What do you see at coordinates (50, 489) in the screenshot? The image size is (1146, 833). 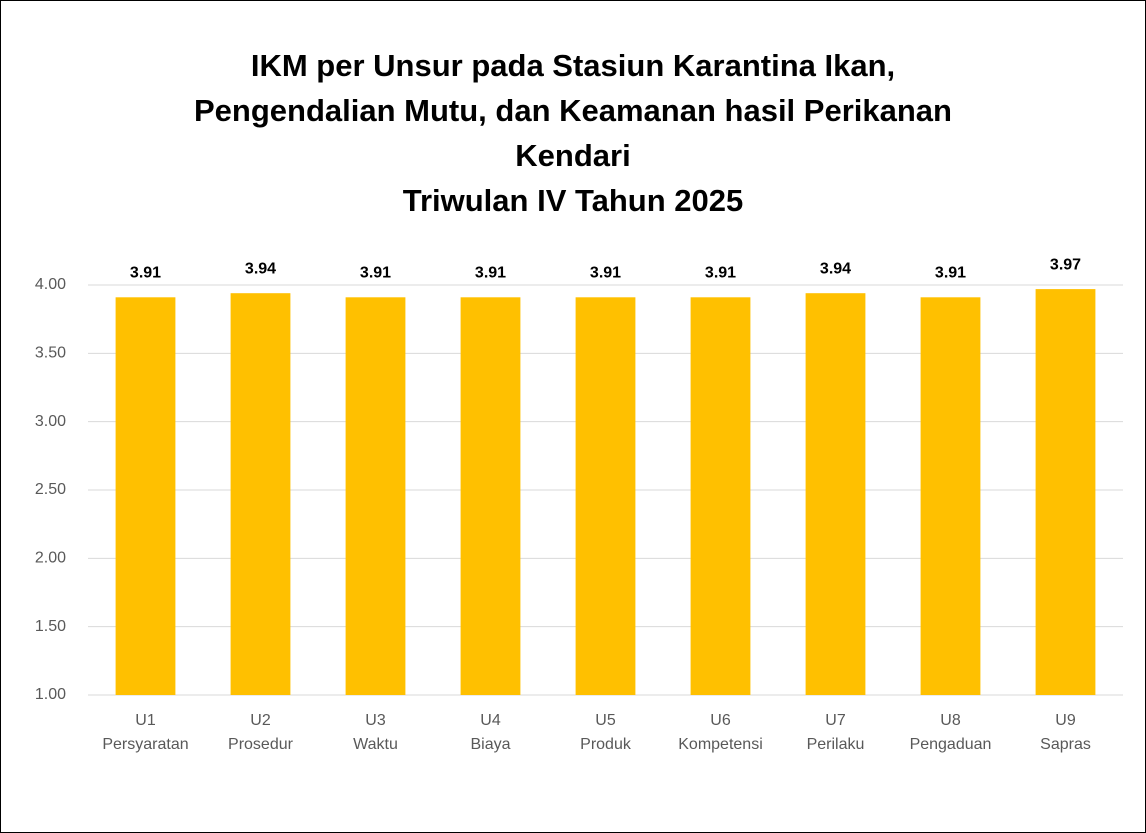 I see `y-tick-label: 2.50` at bounding box center [50, 489].